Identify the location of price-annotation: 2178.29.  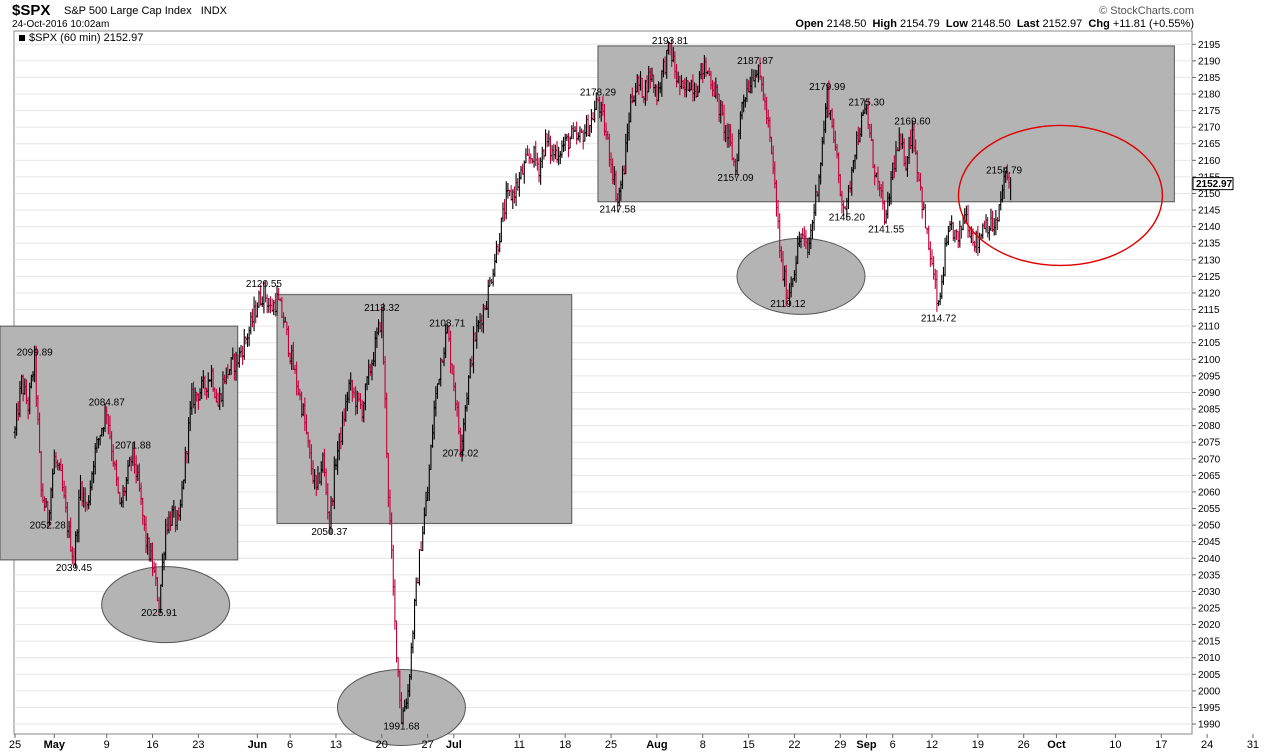
(598, 93).